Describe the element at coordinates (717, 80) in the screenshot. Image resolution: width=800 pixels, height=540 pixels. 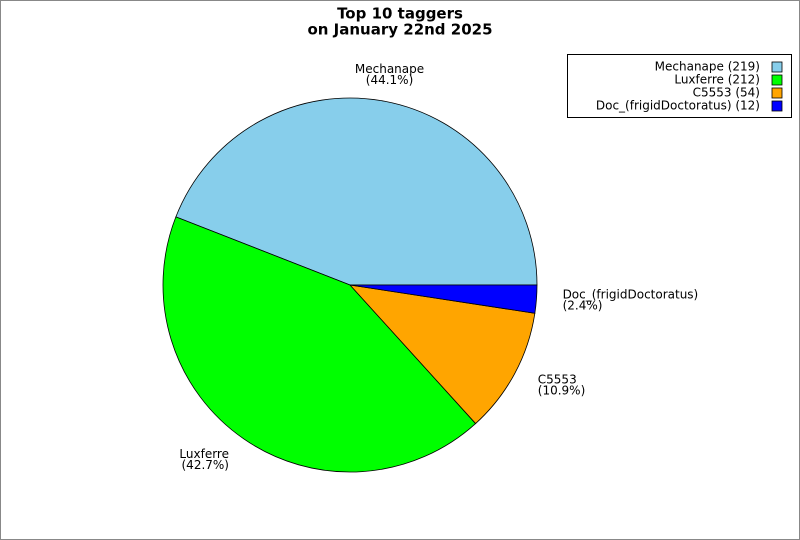
I see `legend-label: Luxferre (212)` at that location.